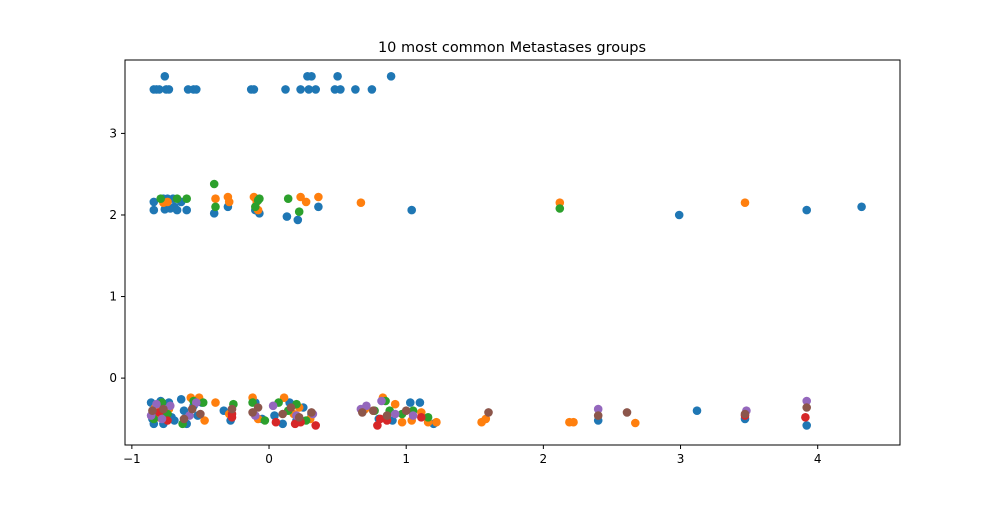 This screenshot has width=1000, height=505. I want to click on x-tick-label: 4, so click(818, 459).